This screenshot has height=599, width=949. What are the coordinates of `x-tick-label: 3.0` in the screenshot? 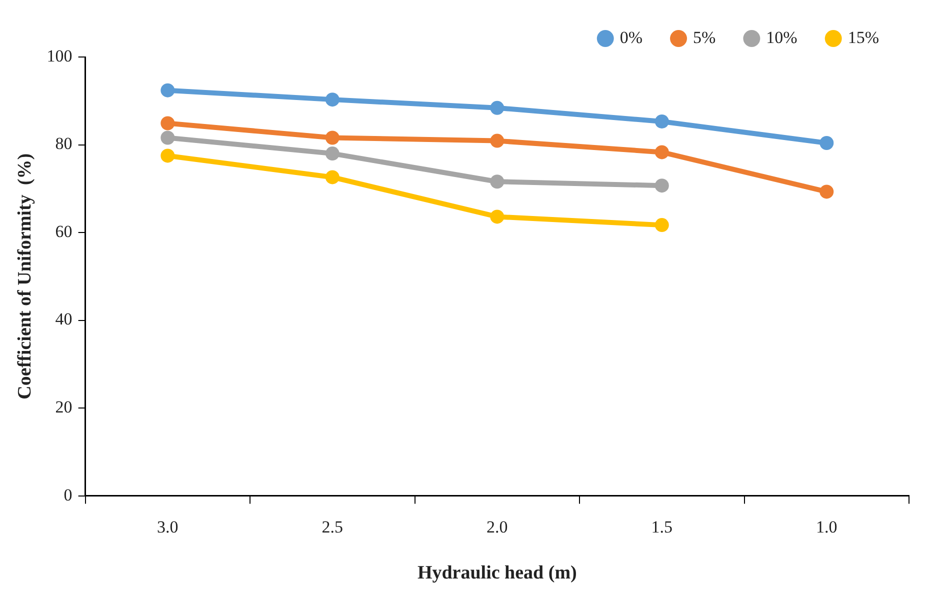 It's located at (167, 526).